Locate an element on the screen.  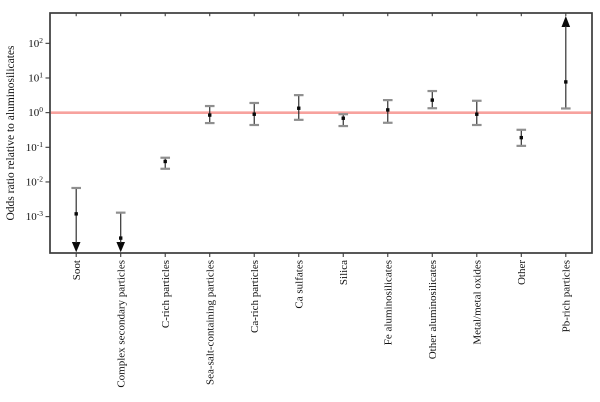
x-tick-label: Ca-rich particles is located at coordinates (255, 296).